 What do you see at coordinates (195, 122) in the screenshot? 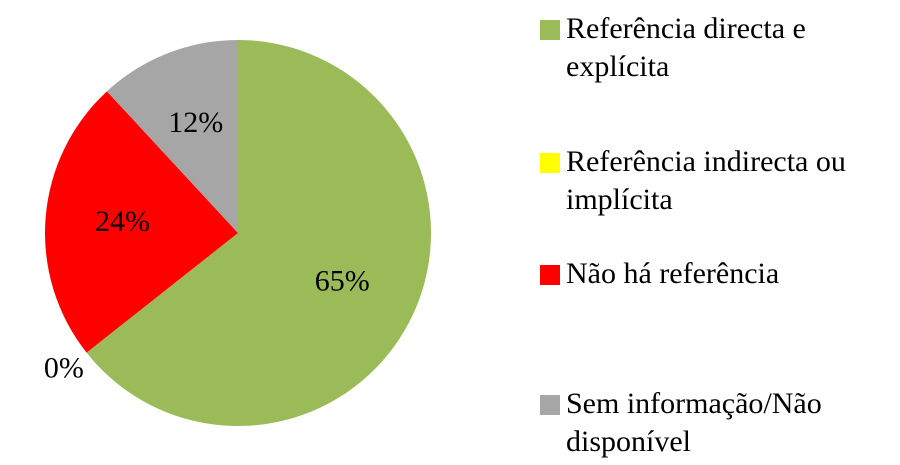
I see `data-label: 12%` at bounding box center [195, 122].